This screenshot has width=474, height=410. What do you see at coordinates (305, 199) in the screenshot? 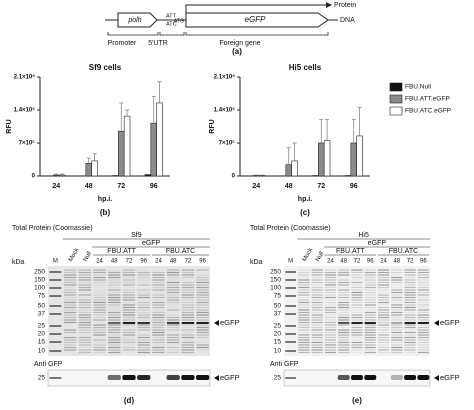
I see `x-axis-label: hp.i.` at bounding box center [305, 199].